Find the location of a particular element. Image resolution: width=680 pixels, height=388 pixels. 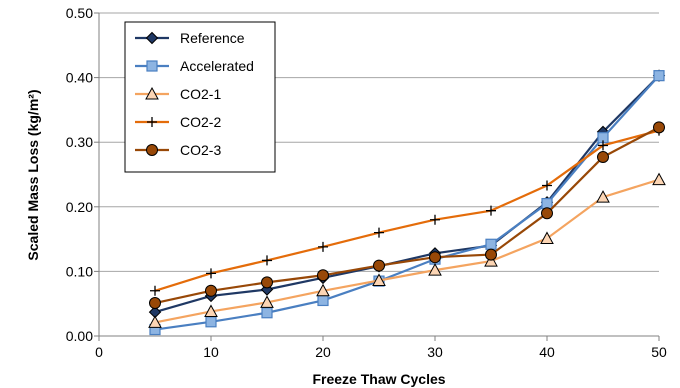

legend-item-co2-3: CO2-3 is located at coordinates (178, 150).